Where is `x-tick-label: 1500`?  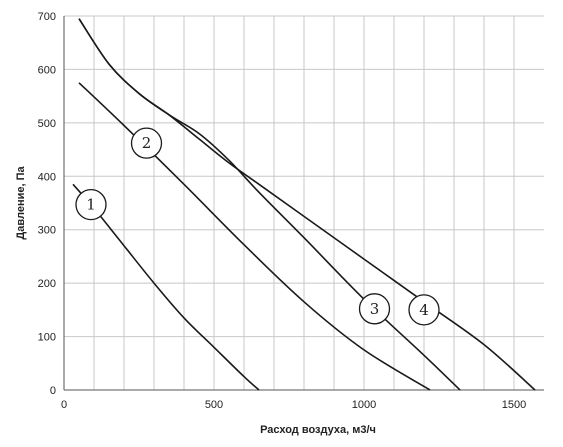
x-tick-label: 1500 is located at coordinates (514, 405).